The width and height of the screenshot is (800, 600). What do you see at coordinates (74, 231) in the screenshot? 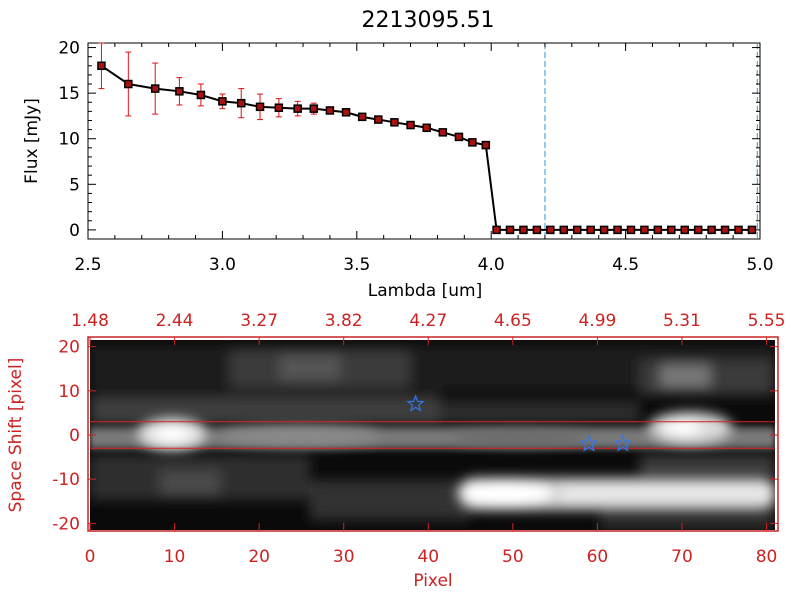
I see `y-tick-label: 0` at bounding box center [74, 231].